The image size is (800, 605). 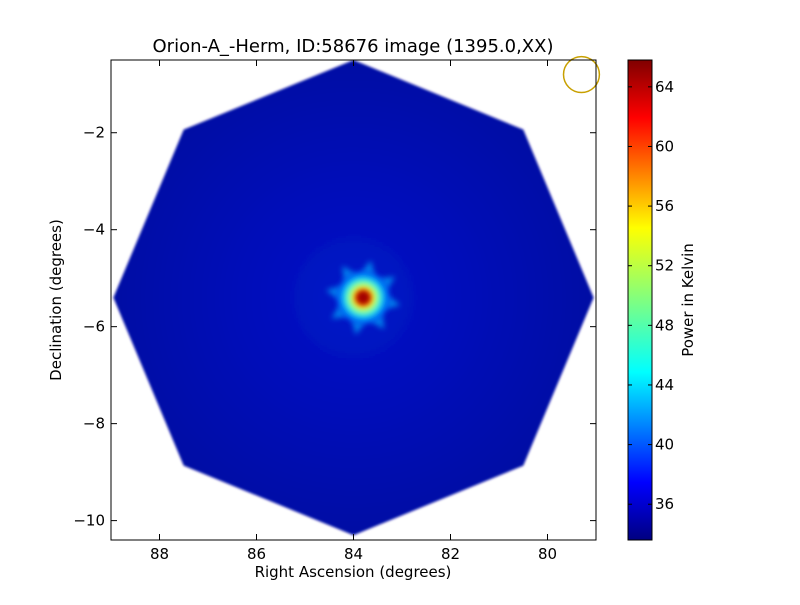 I want to click on colorbar-tick-label: 36, so click(x=664, y=504).